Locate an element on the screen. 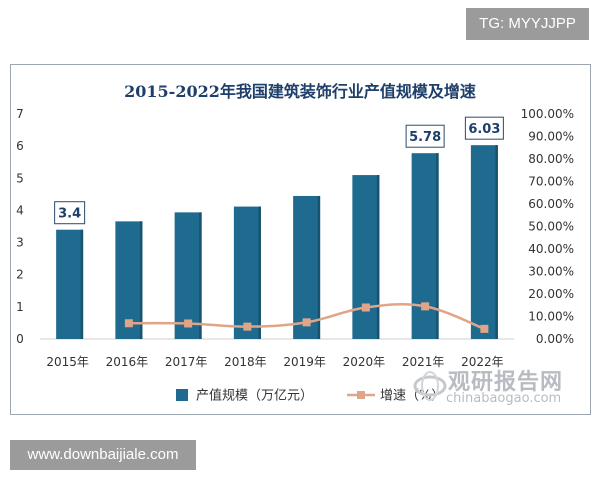 The image size is (600, 480). x-axis-ticks: 2015年 2016年 2017年 2018年 2019年 2020年 2021年 2022年 is located at coordinates (274, 362).